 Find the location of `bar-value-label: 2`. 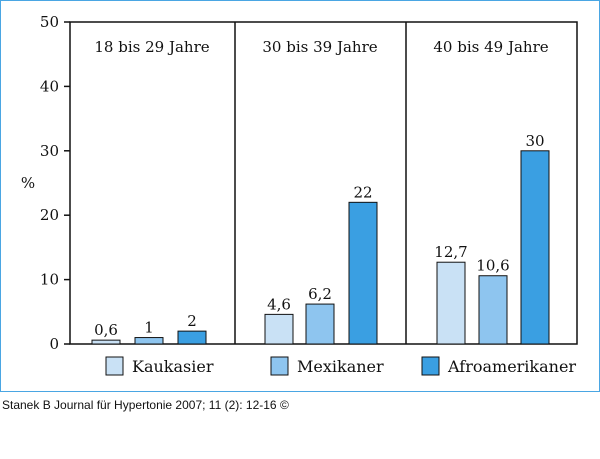

bar-value-label: 2 is located at coordinates (192, 321).